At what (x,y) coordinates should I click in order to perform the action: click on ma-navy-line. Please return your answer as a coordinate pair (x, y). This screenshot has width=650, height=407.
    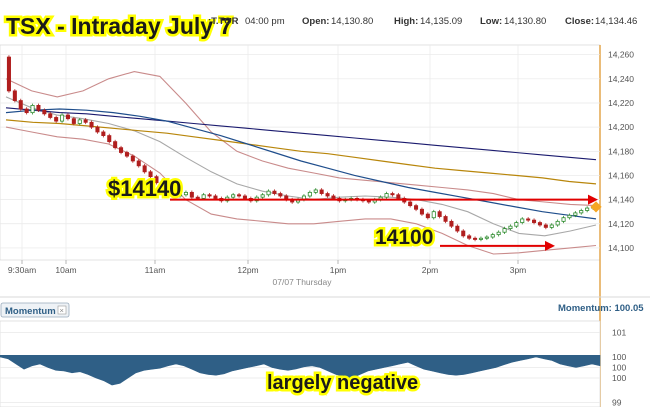
    Looking at the image, I should click on (301, 134).